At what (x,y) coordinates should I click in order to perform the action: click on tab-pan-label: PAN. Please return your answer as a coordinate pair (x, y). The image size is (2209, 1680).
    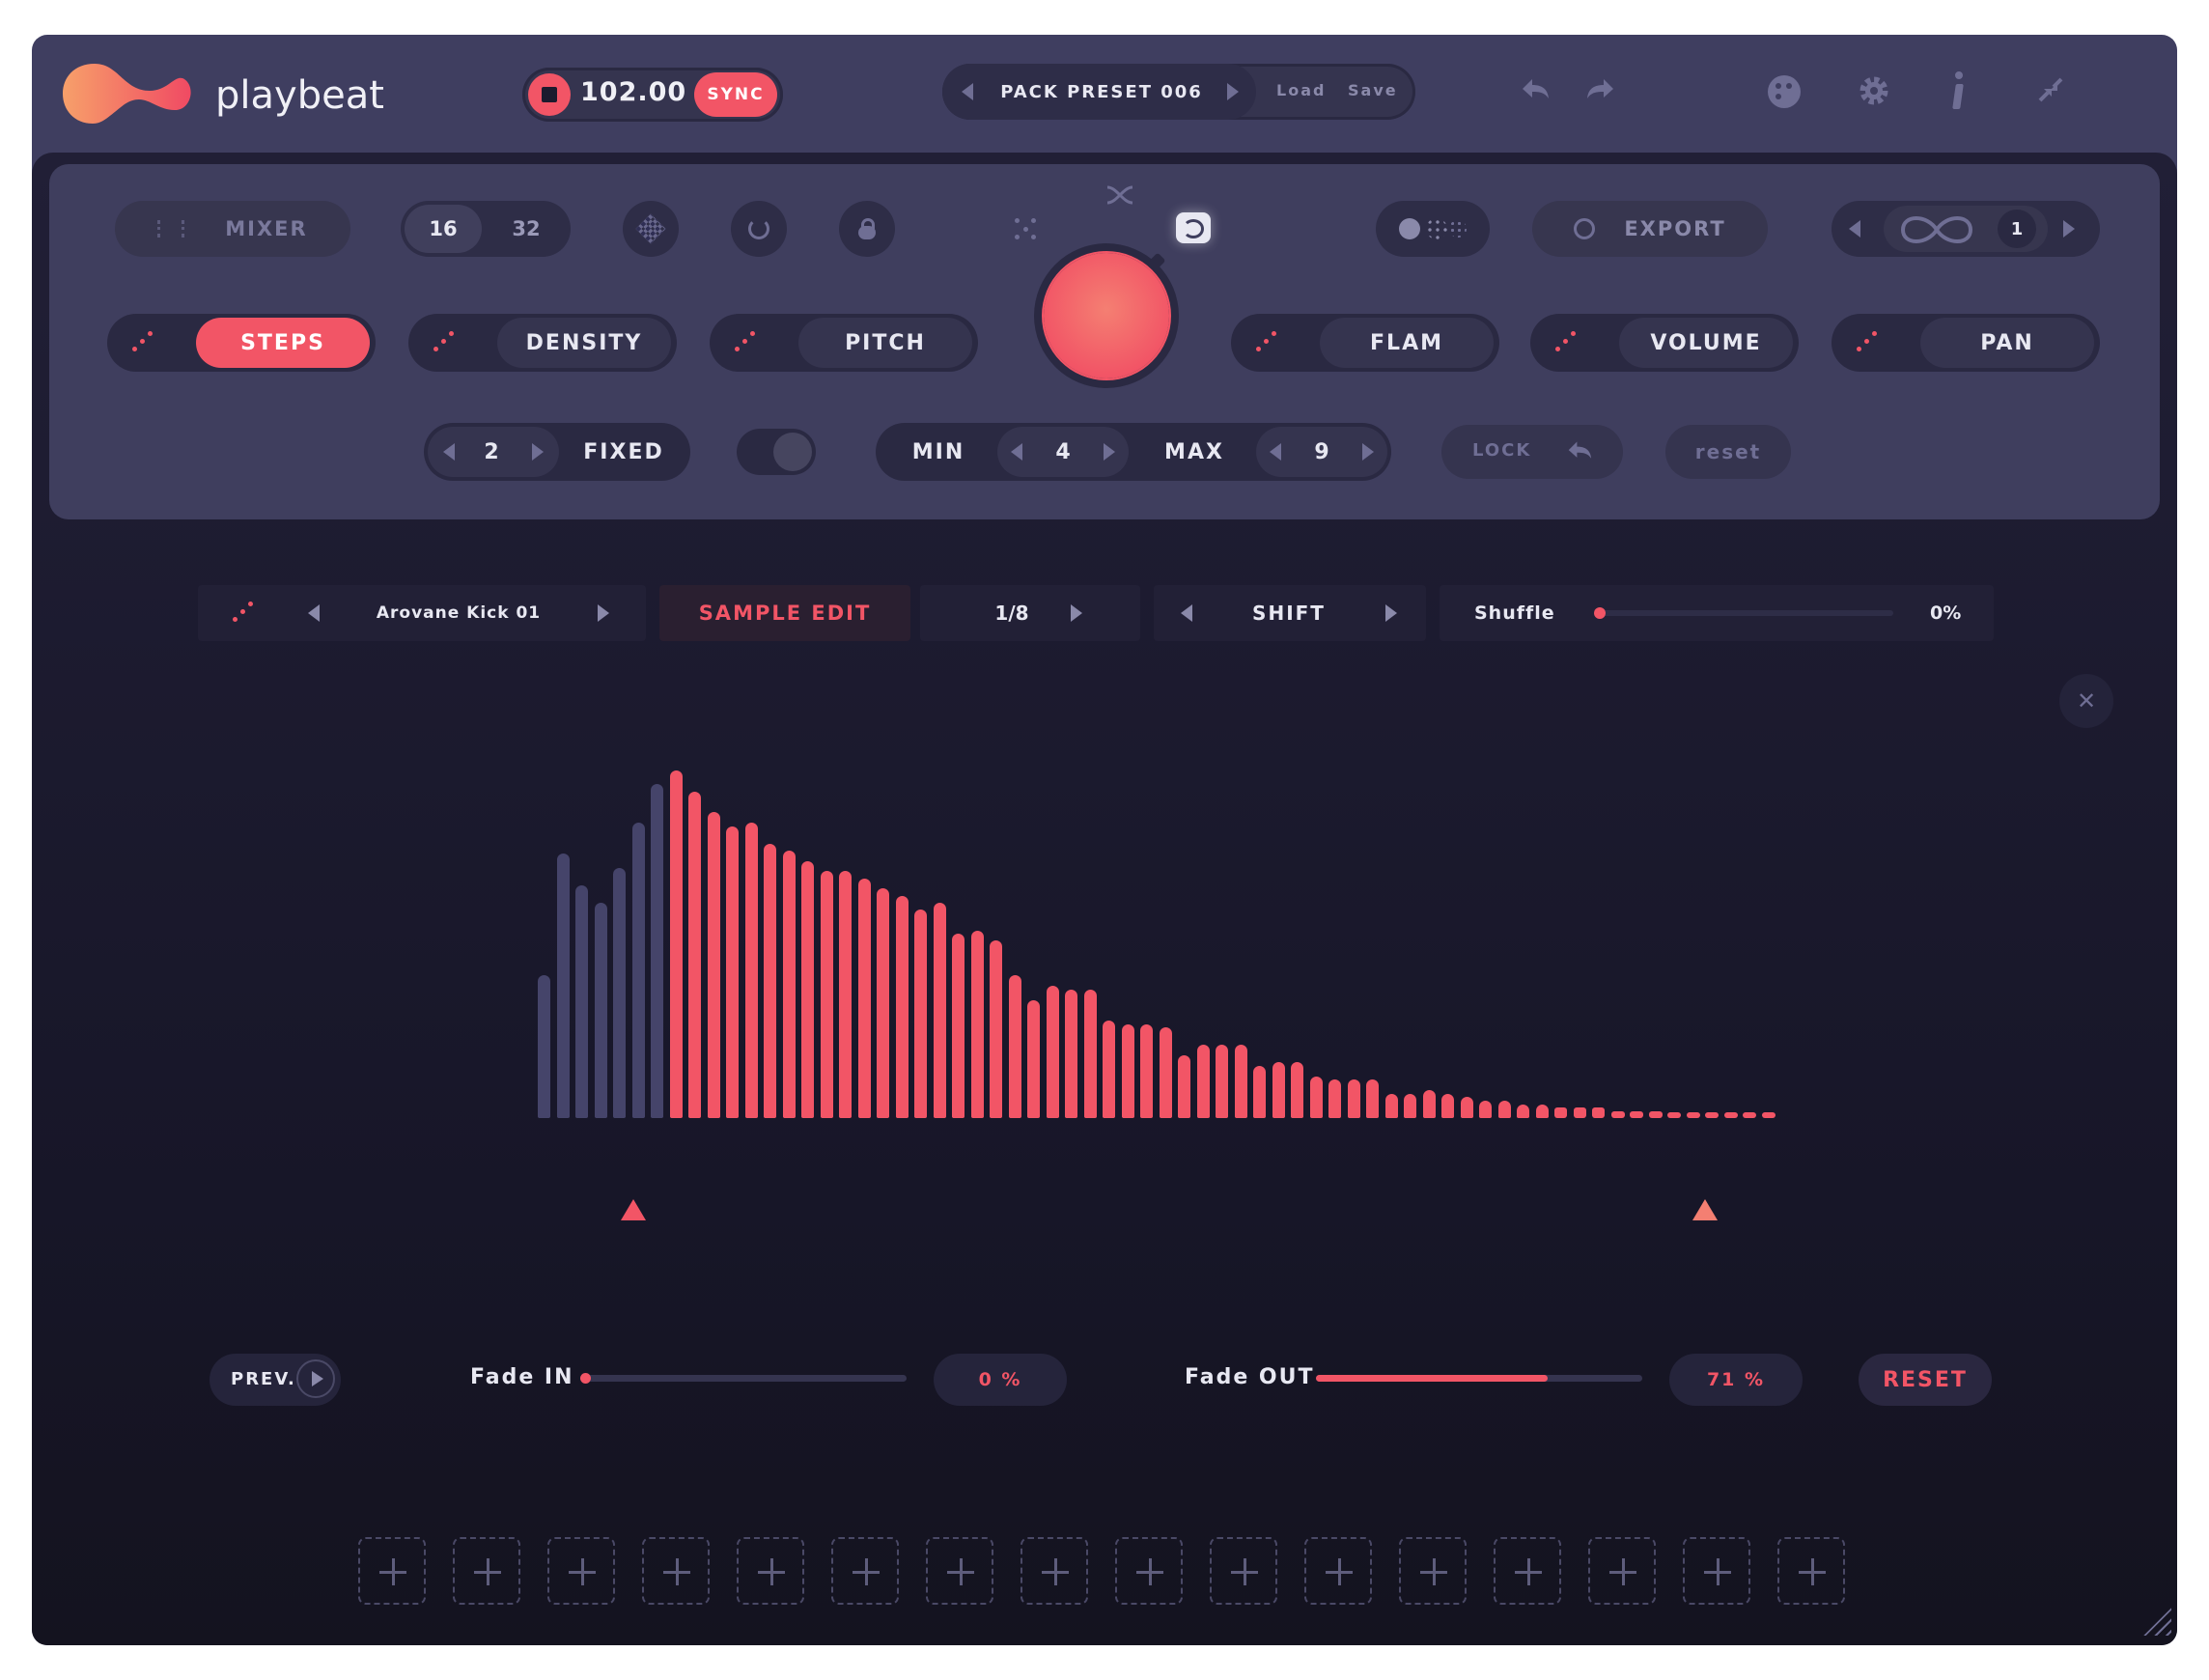
    Looking at the image, I should click on (2007, 343).